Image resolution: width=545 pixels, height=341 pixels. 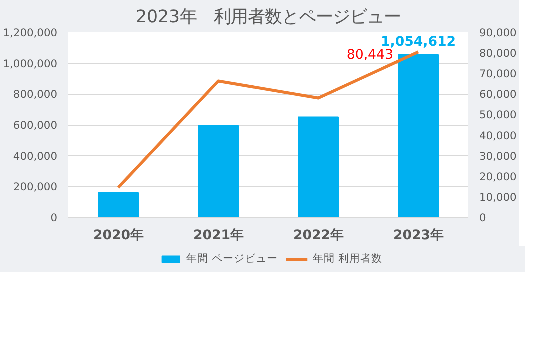 I want to click on y-tick-label: 1,000,000, so click(x=30, y=63).